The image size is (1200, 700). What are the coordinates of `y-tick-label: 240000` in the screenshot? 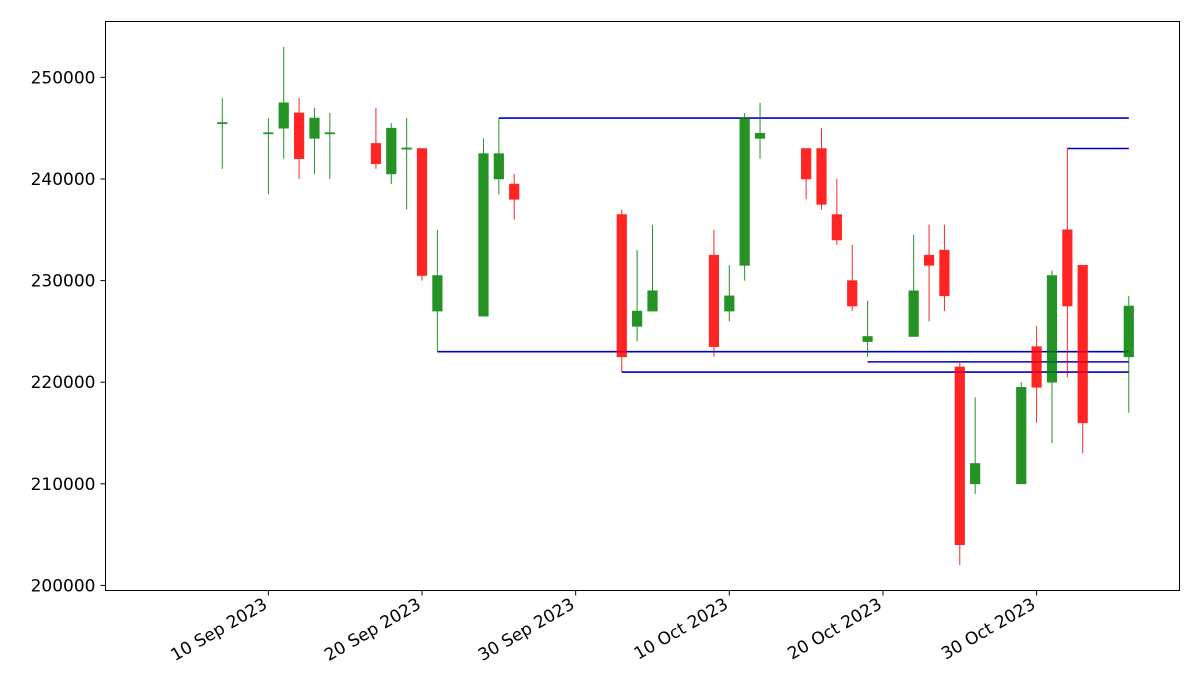 It's located at (63, 180).